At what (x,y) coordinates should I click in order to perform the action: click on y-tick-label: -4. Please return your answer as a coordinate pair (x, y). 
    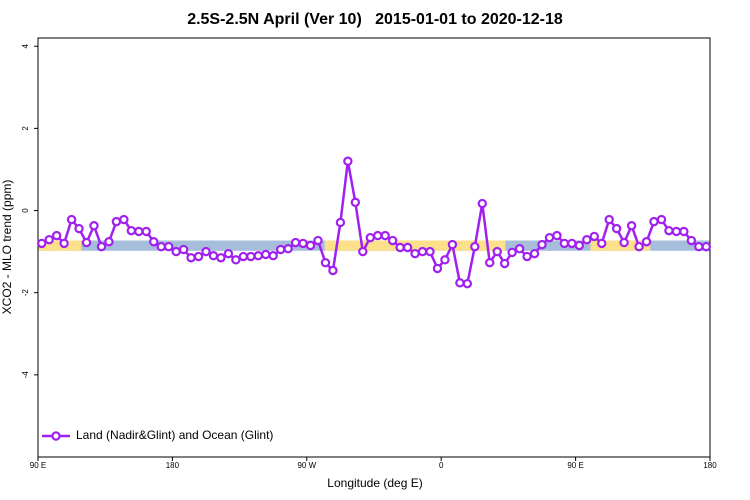
    Looking at the image, I should click on (25, 375).